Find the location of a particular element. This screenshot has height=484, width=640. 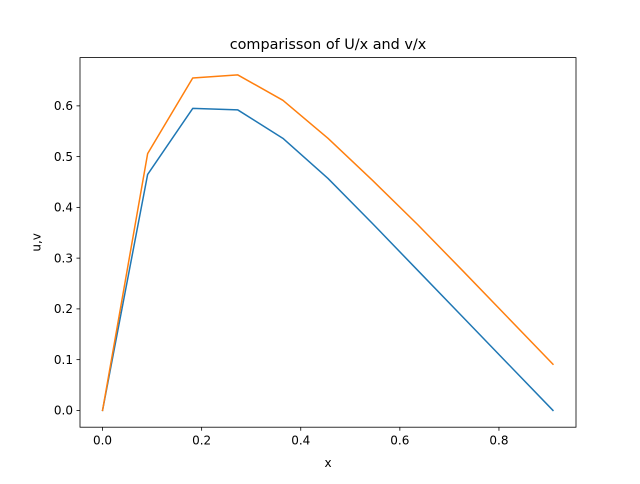

y-axis-ticks: 0.0 0.1 0.2 0.3 0.4 0.5 0.6 is located at coordinates (67, 258).